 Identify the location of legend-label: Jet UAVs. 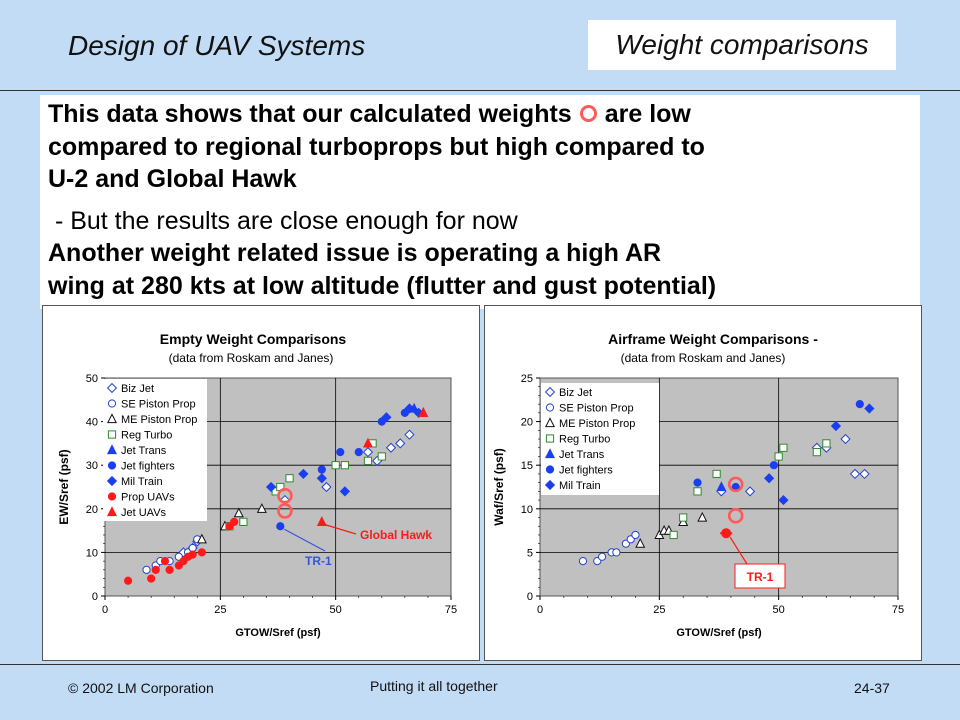
(144, 513).